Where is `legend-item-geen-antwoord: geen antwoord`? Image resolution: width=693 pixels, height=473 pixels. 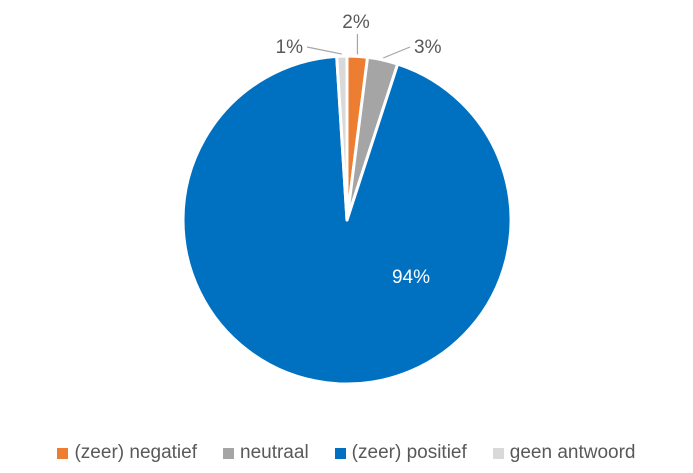
legend-item-geen-antwoord: geen antwoord is located at coordinates (564, 453).